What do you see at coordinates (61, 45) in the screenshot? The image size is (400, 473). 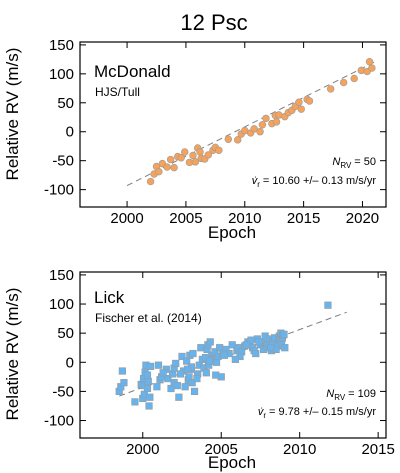 I see `y-tick-label-mcdonald: 150` at bounding box center [61, 45].